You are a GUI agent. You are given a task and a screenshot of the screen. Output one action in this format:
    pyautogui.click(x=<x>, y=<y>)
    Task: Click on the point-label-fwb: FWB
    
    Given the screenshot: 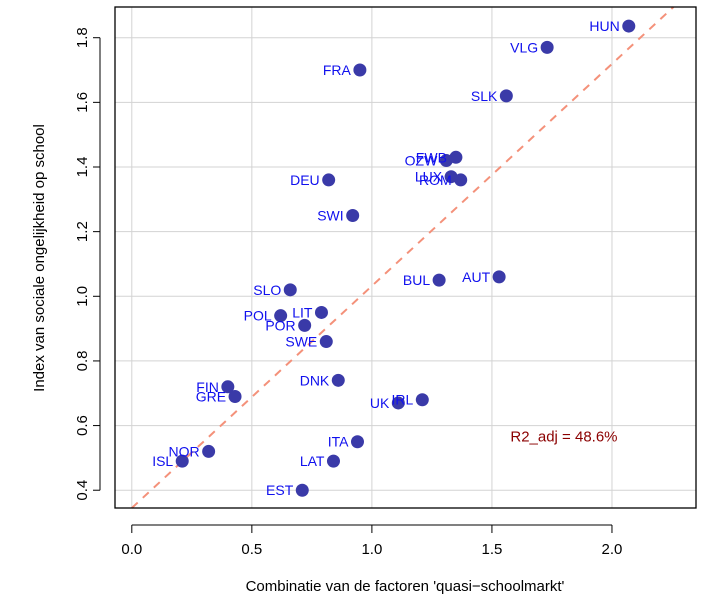 What is the action you would take?
    pyautogui.click(x=431, y=157)
    